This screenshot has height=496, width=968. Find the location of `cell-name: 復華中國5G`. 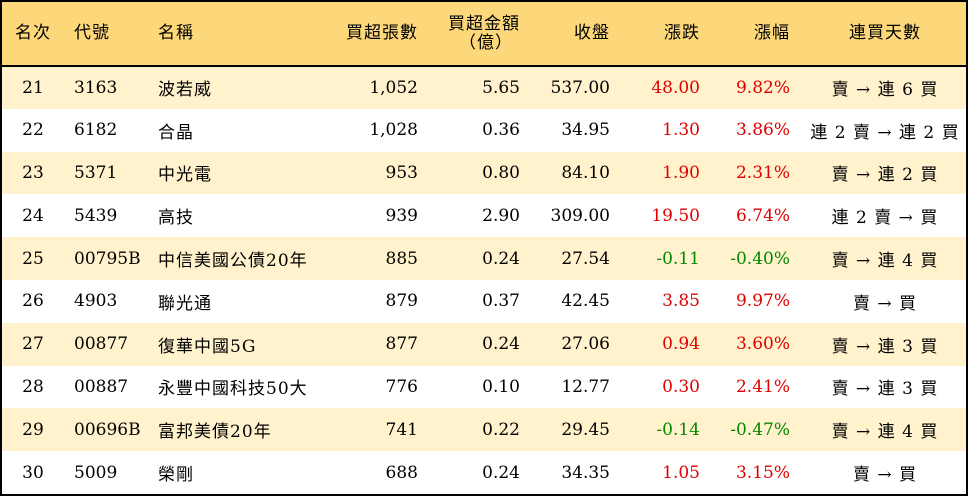

cell-name: 復華中國5G is located at coordinates (207, 346).